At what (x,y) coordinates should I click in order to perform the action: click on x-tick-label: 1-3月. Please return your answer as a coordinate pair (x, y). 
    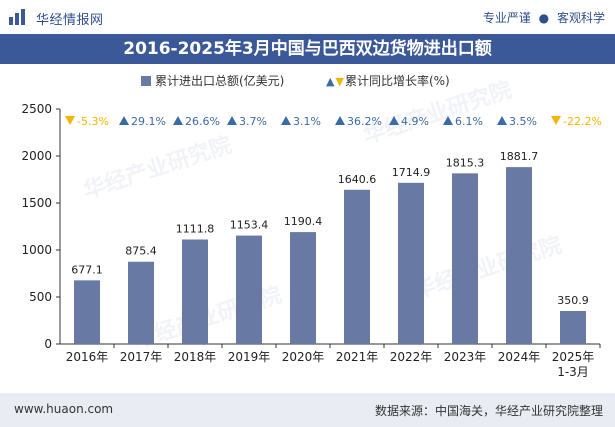
    Looking at the image, I should click on (573, 372).